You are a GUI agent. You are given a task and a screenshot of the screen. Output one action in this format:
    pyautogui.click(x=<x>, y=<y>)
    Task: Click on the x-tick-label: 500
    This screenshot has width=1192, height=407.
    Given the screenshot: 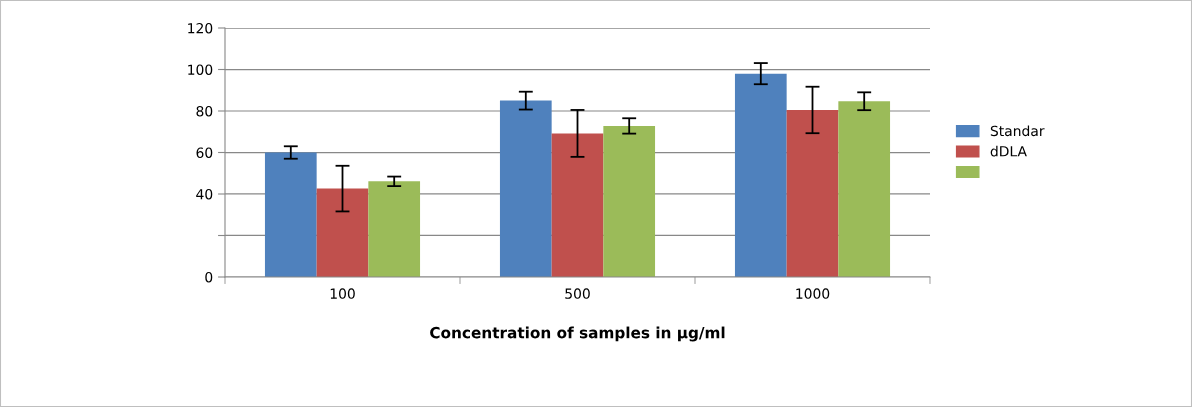 What is the action you would take?
    pyautogui.click(x=577, y=293)
    